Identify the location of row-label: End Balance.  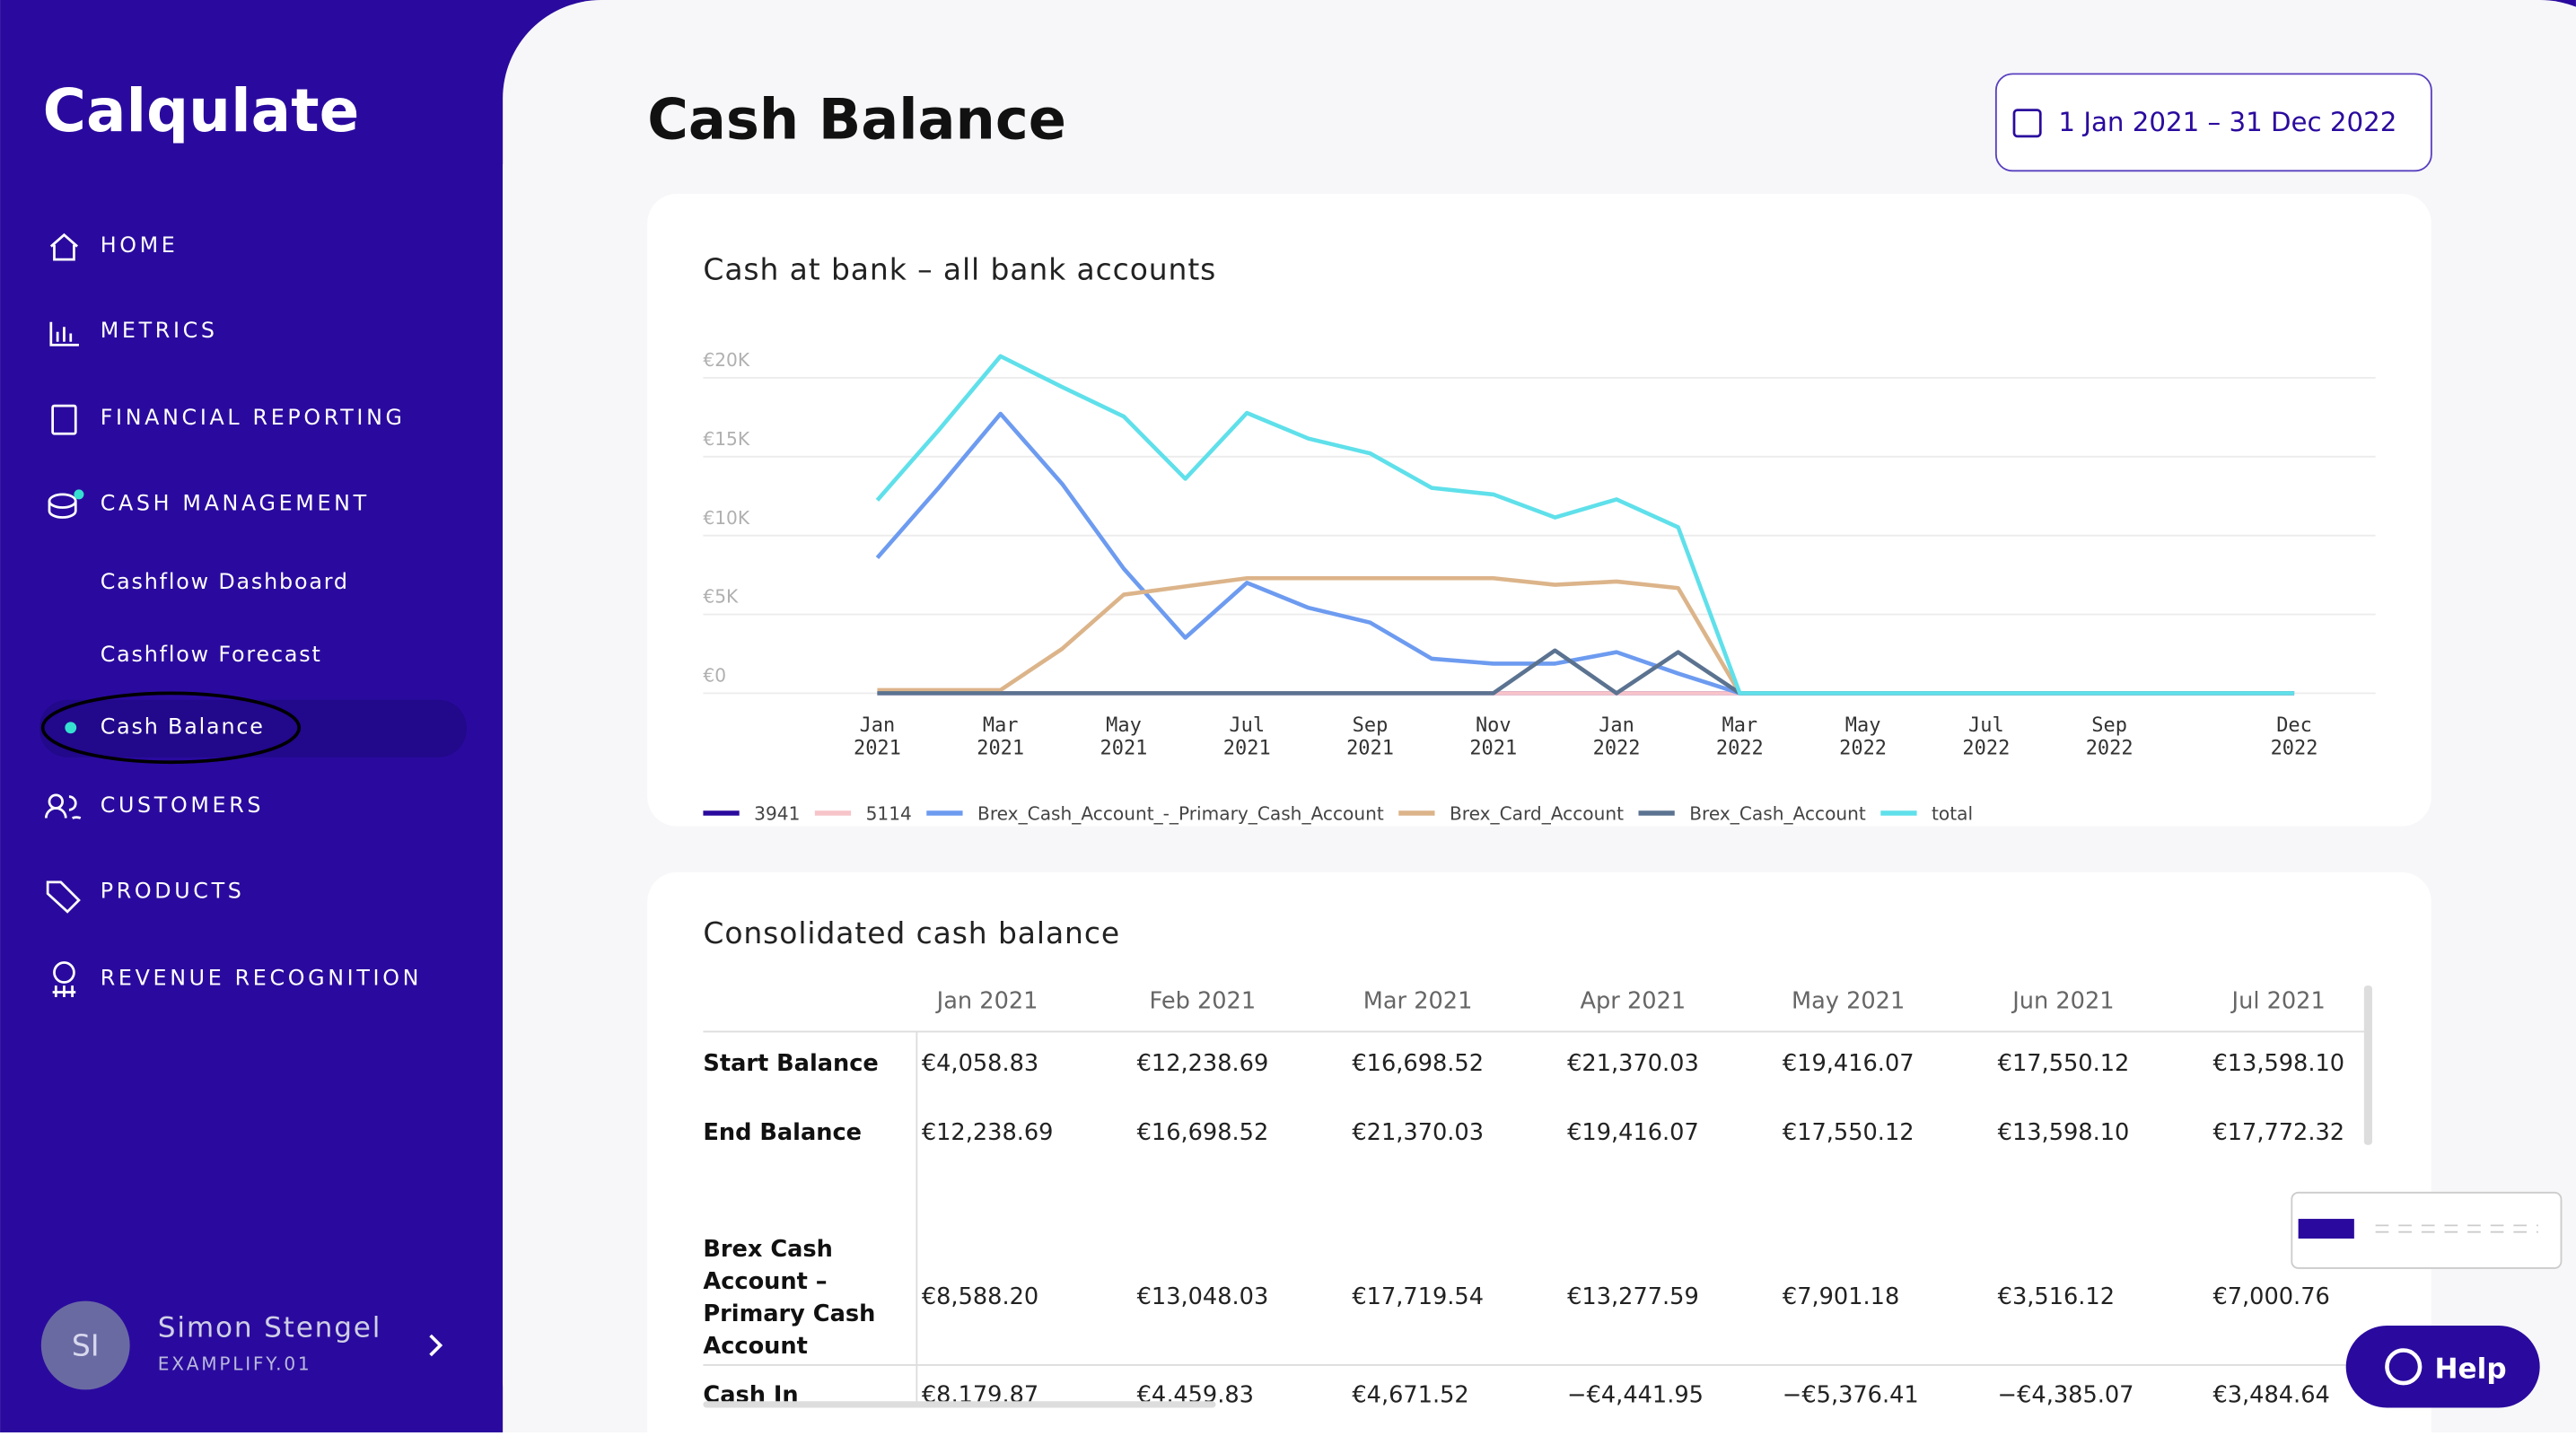
(782, 1132).